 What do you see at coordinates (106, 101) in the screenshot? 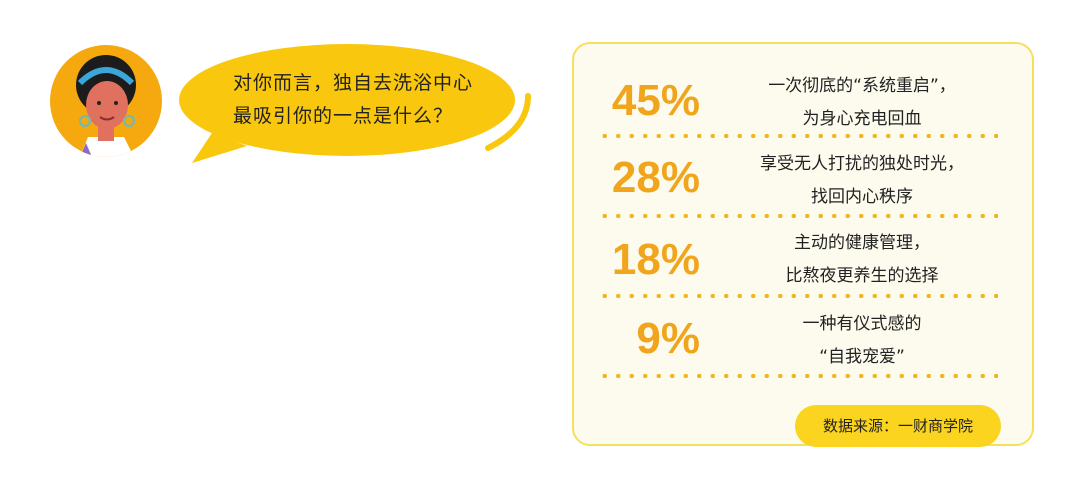
I see `avatar` at bounding box center [106, 101].